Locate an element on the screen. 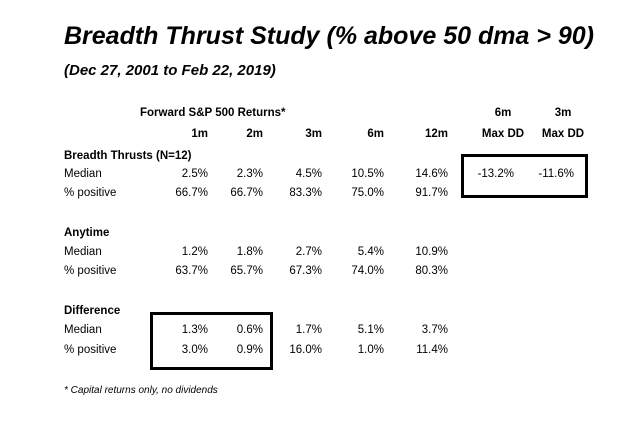 The height and width of the screenshot is (438, 640). cell-anytime-positive-1m: 63.7% is located at coordinates (191, 271).